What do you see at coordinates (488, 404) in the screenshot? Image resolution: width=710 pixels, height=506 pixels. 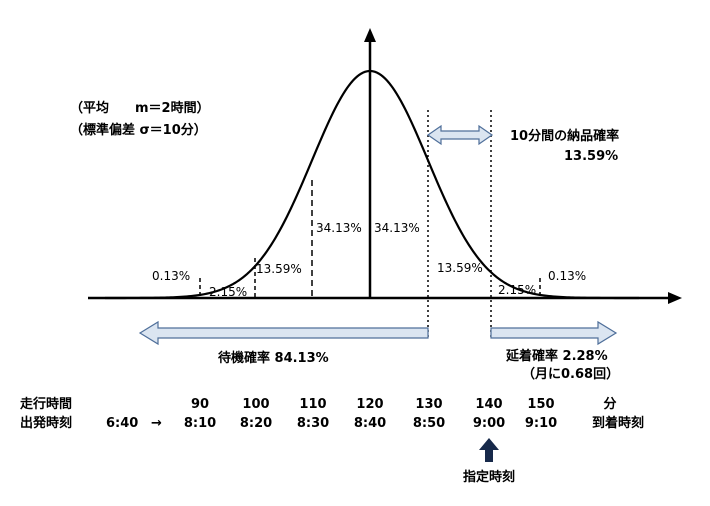 I see `minutes-140: 140` at bounding box center [488, 404].